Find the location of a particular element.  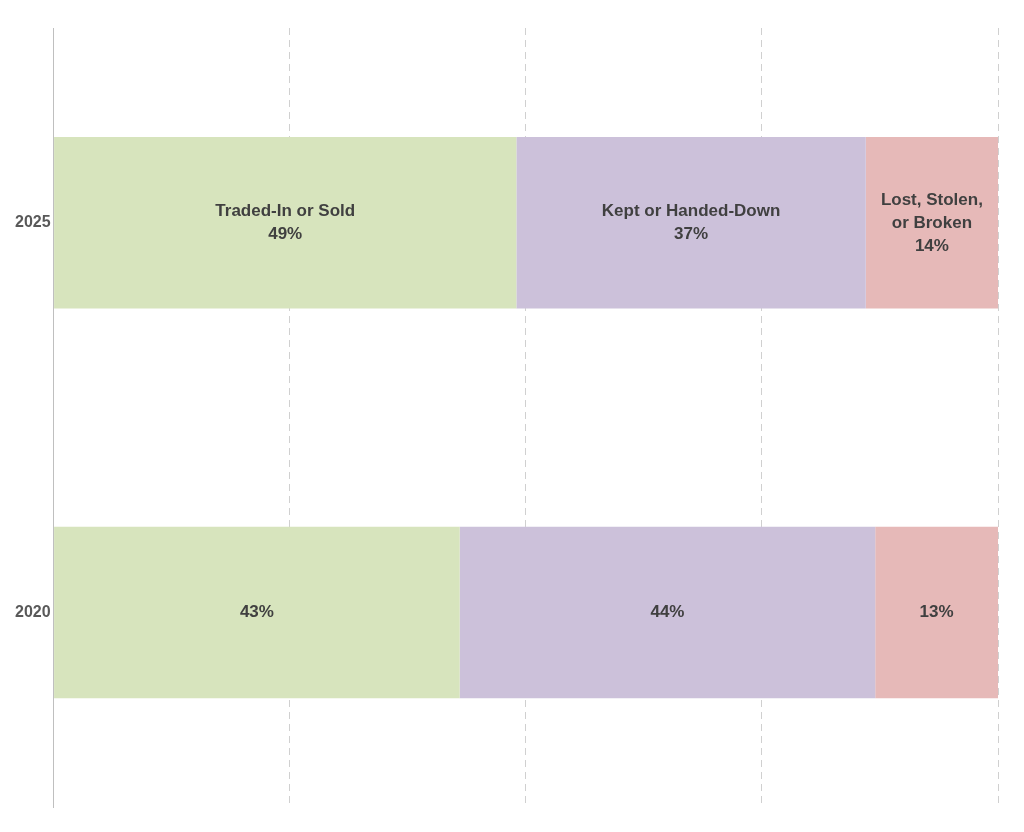

series-label: Kept or Handed-Down is located at coordinates (691, 211).